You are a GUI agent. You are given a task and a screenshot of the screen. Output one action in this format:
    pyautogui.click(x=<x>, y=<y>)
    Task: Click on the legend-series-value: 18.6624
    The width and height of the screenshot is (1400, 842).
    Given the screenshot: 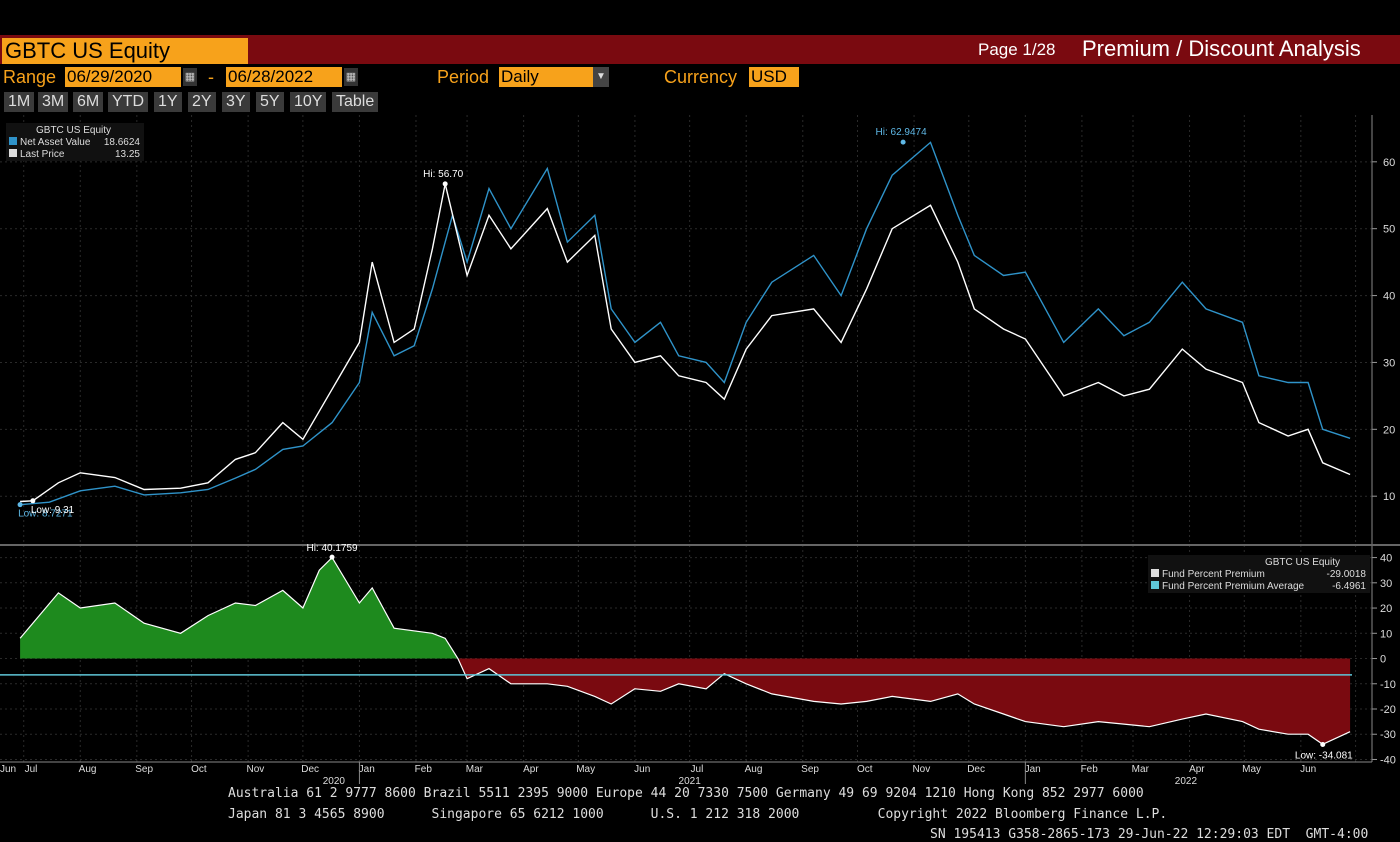 What is the action you would take?
    pyautogui.click(x=122, y=142)
    